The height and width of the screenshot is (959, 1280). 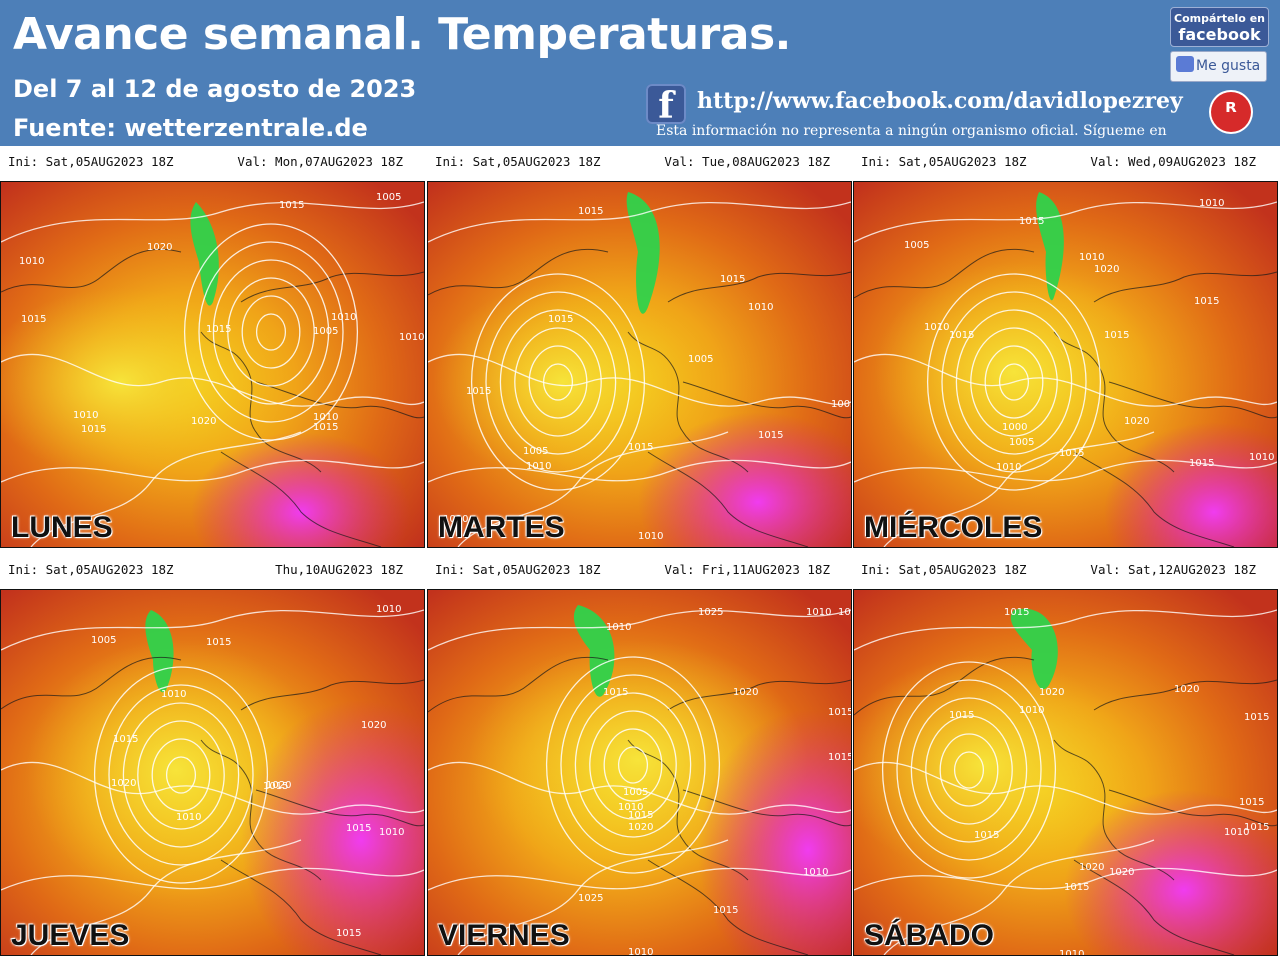 I want to click on valid-time: Val: Tue,08AUG2023 18Z, so click(x=747, y=161).